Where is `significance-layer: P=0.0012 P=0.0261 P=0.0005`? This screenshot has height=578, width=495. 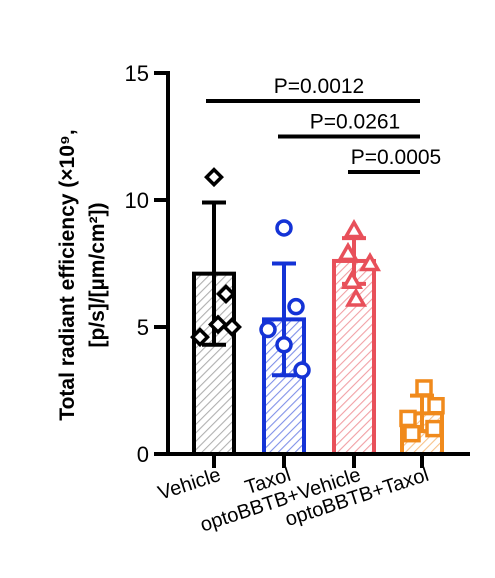 significance-layer: P=0.0012 P=0.0261 P=0.0005 is located at coordinates (324, 125).